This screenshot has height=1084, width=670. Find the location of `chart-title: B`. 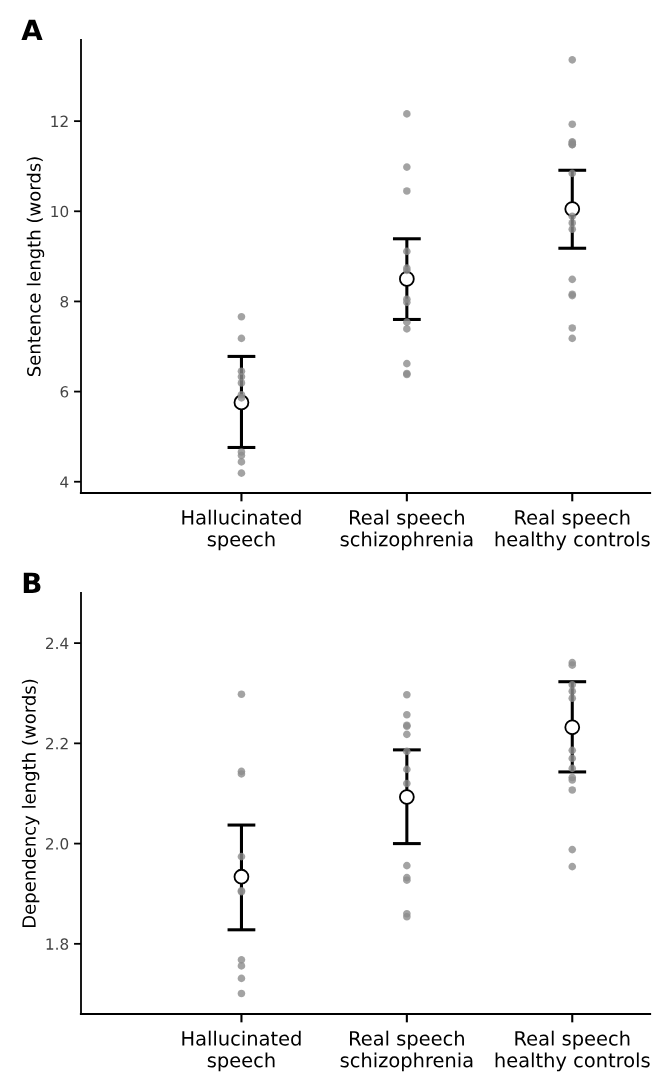

chart-title: B is located at coordinates (32, 582).